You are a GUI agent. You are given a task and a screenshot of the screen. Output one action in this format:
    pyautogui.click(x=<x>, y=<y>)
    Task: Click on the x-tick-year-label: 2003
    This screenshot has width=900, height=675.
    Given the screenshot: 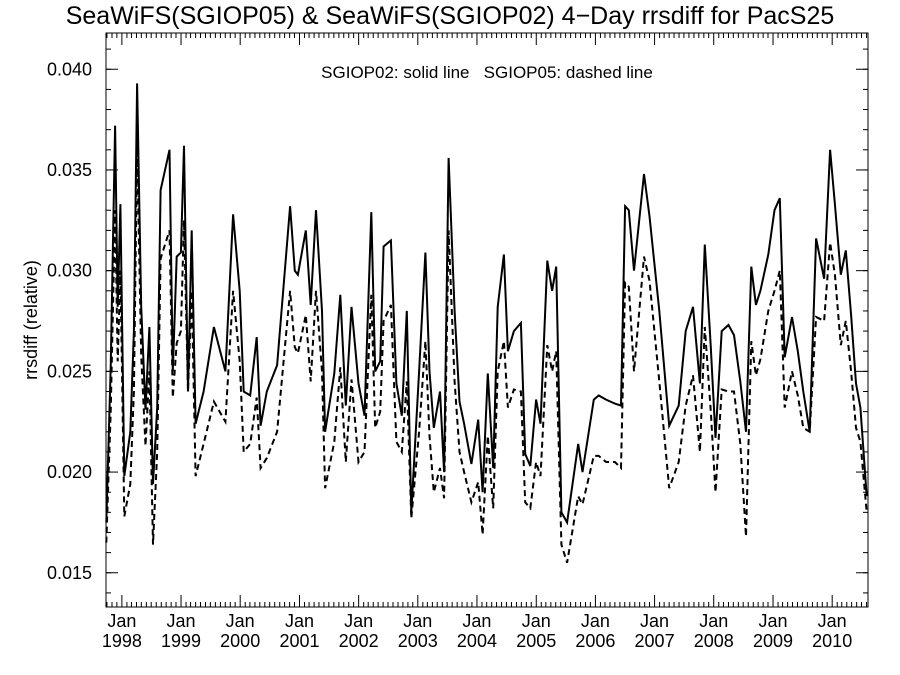 What is the action you would take?
    pyautogui.click(x=418, y=641)
    